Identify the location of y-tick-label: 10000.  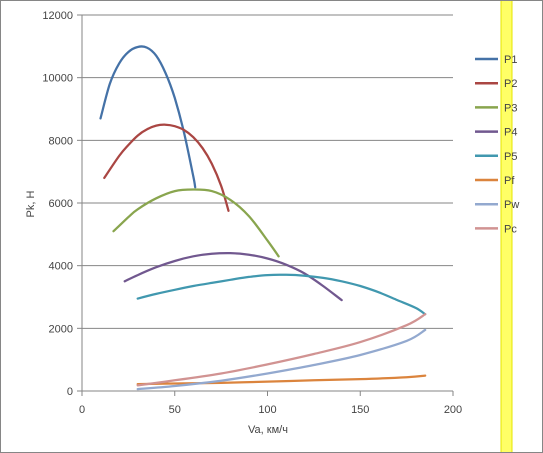
(57, 79).